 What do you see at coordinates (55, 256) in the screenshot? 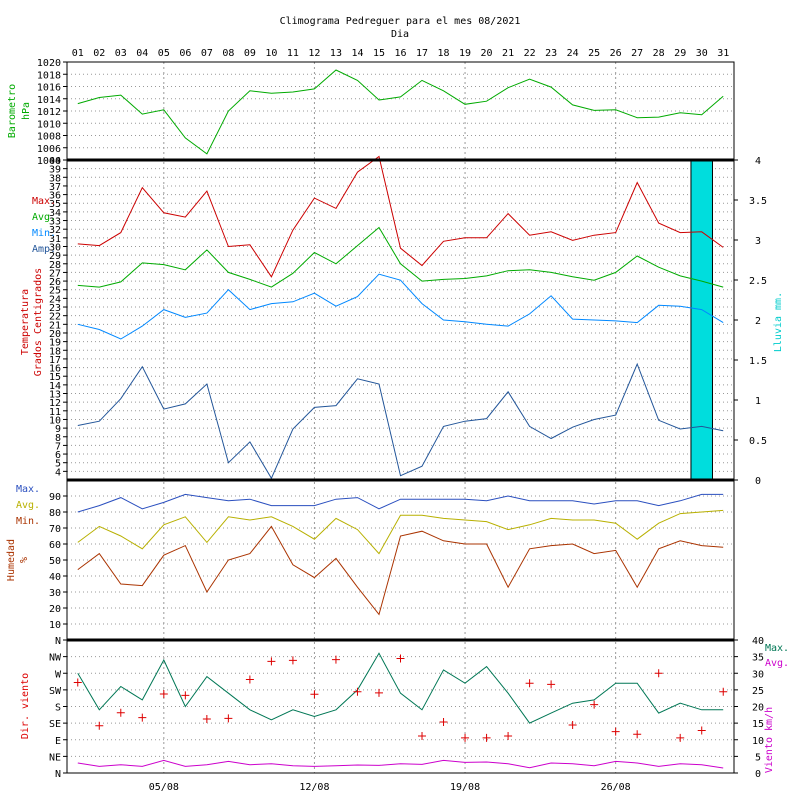
I see `y-tick-label: 29` at bounding box center [55, 256].